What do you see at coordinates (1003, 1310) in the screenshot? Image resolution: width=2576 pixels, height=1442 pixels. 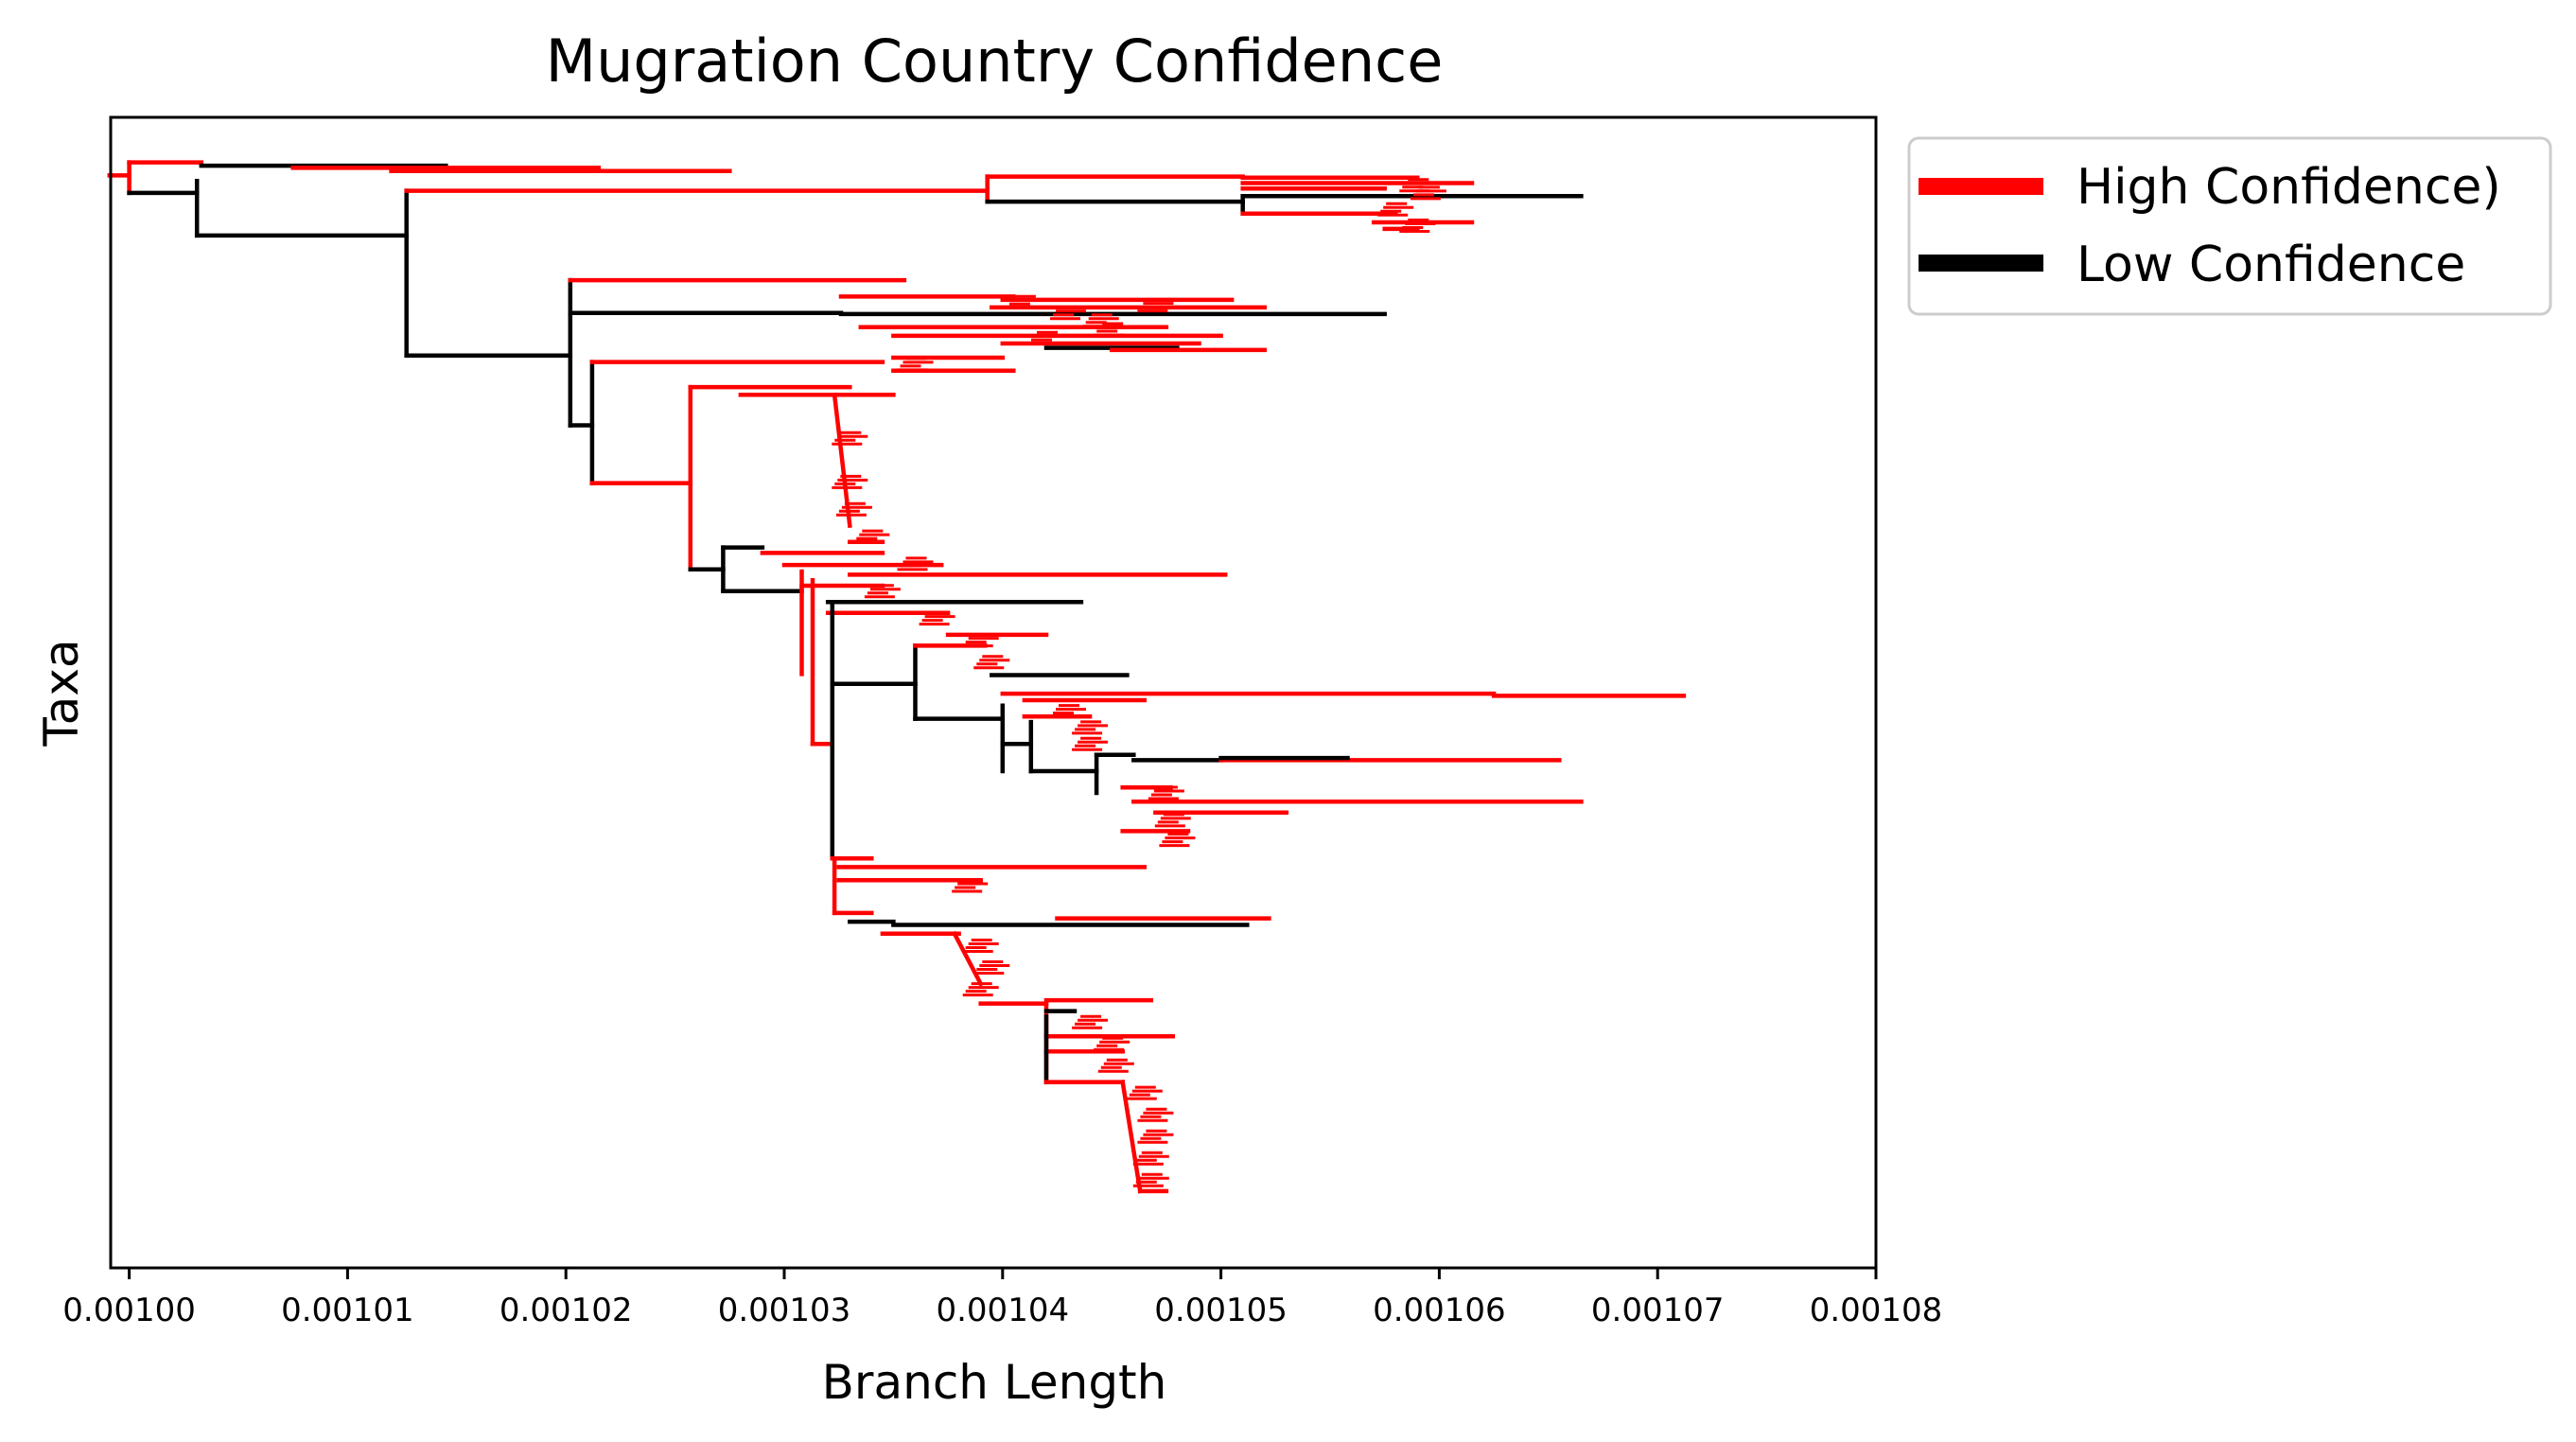 I see `x-tick-label: 0.00104` at bounding box center [1003, 1310].